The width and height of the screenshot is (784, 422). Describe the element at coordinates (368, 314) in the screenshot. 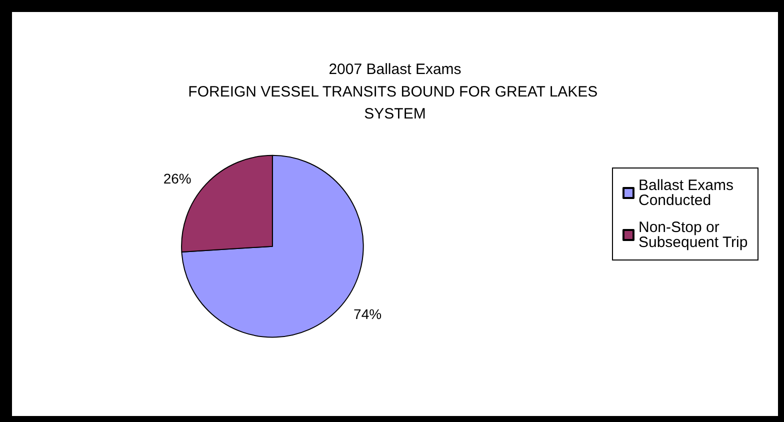

I see `data-label: 74%` at that location.